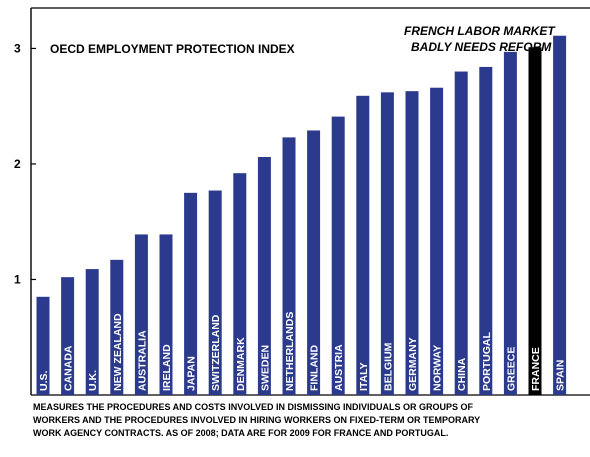 This screenshot has height=457, width=590. Describe the element at coordinates (17, 164) in the screenshot. I see `y-tick-label: 2` at that location.